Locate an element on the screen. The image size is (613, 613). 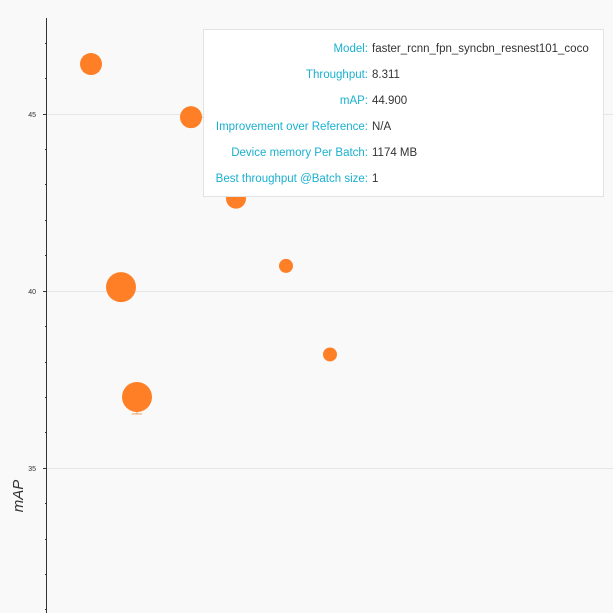
tooltip-row-map: mAP: 44.900 is located at coordinates (403, 101).